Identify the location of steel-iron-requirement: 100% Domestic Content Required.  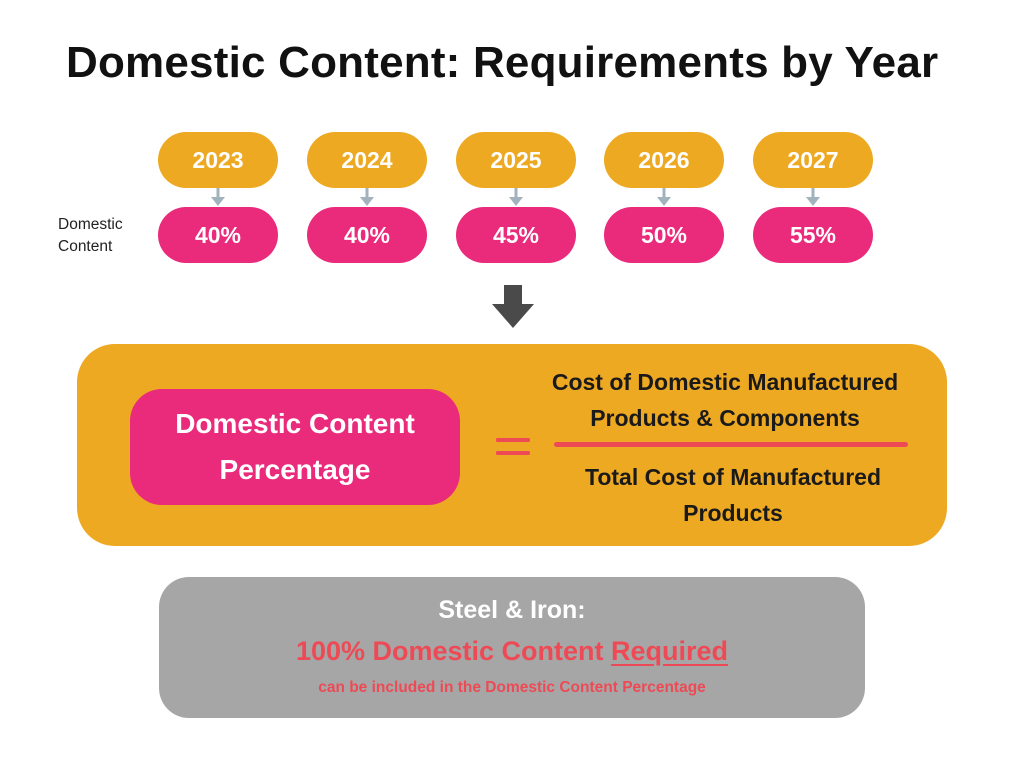
(512, 651).